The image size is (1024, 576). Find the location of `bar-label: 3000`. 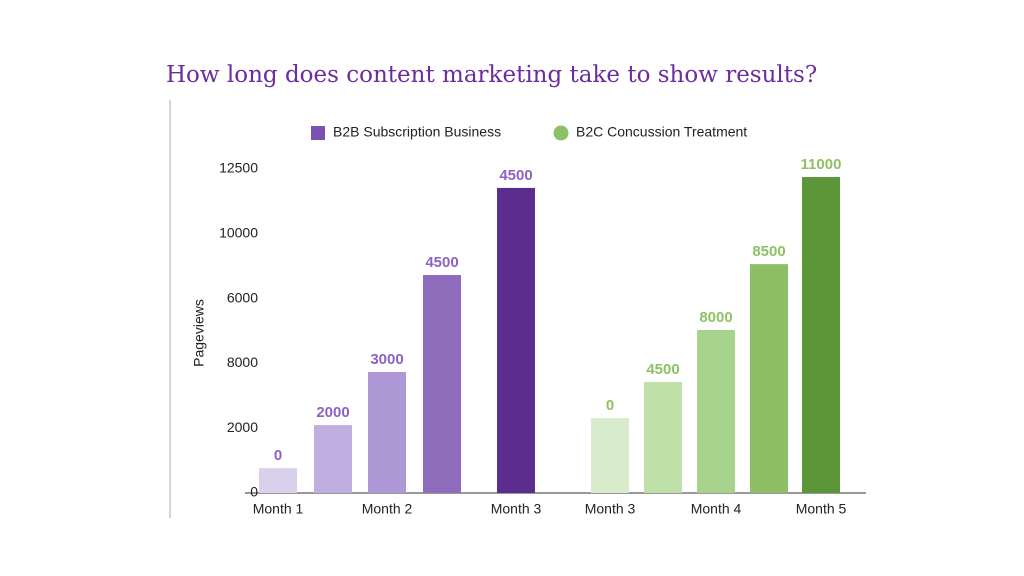

bar-label: 3000 is located at coordinates (386, 359).